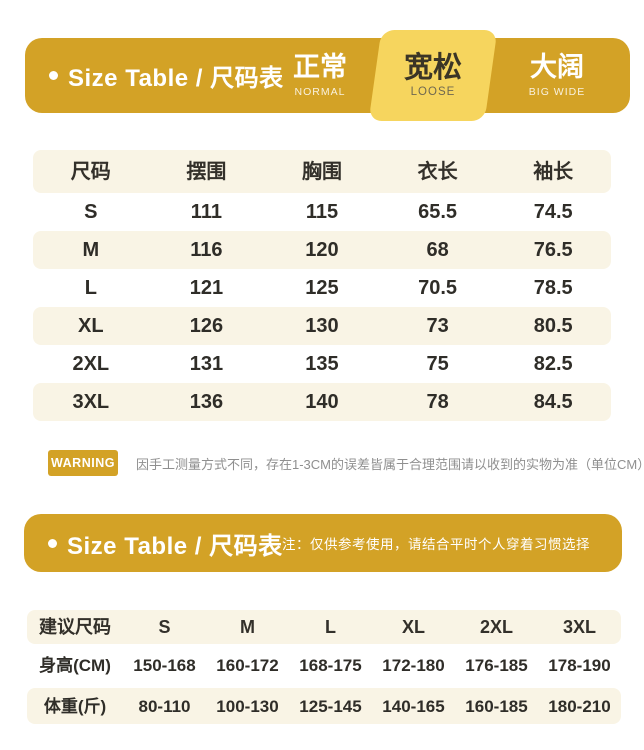 This screenshot has height=750, width=644. Describe the element at coordinates (247, 706) in the screenshot. I see `weight-m: 100-130` at that location.